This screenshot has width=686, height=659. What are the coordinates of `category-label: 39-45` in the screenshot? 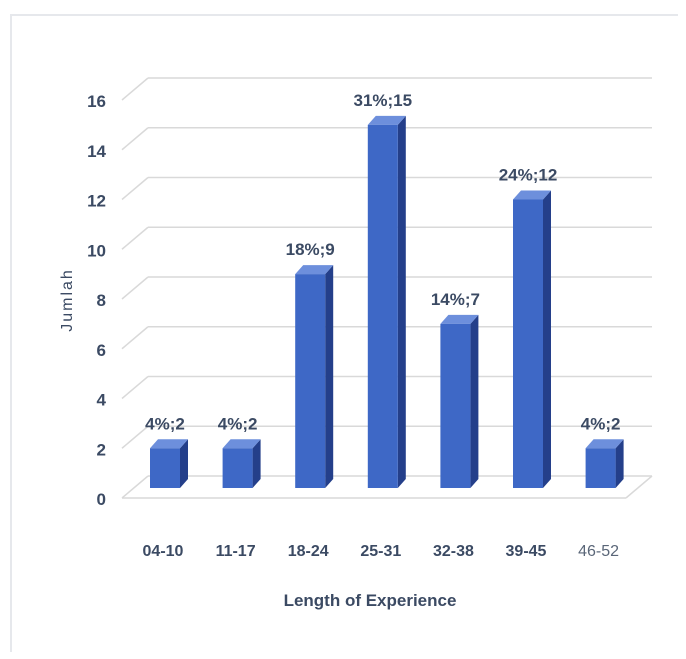 It's located at (526, 551).